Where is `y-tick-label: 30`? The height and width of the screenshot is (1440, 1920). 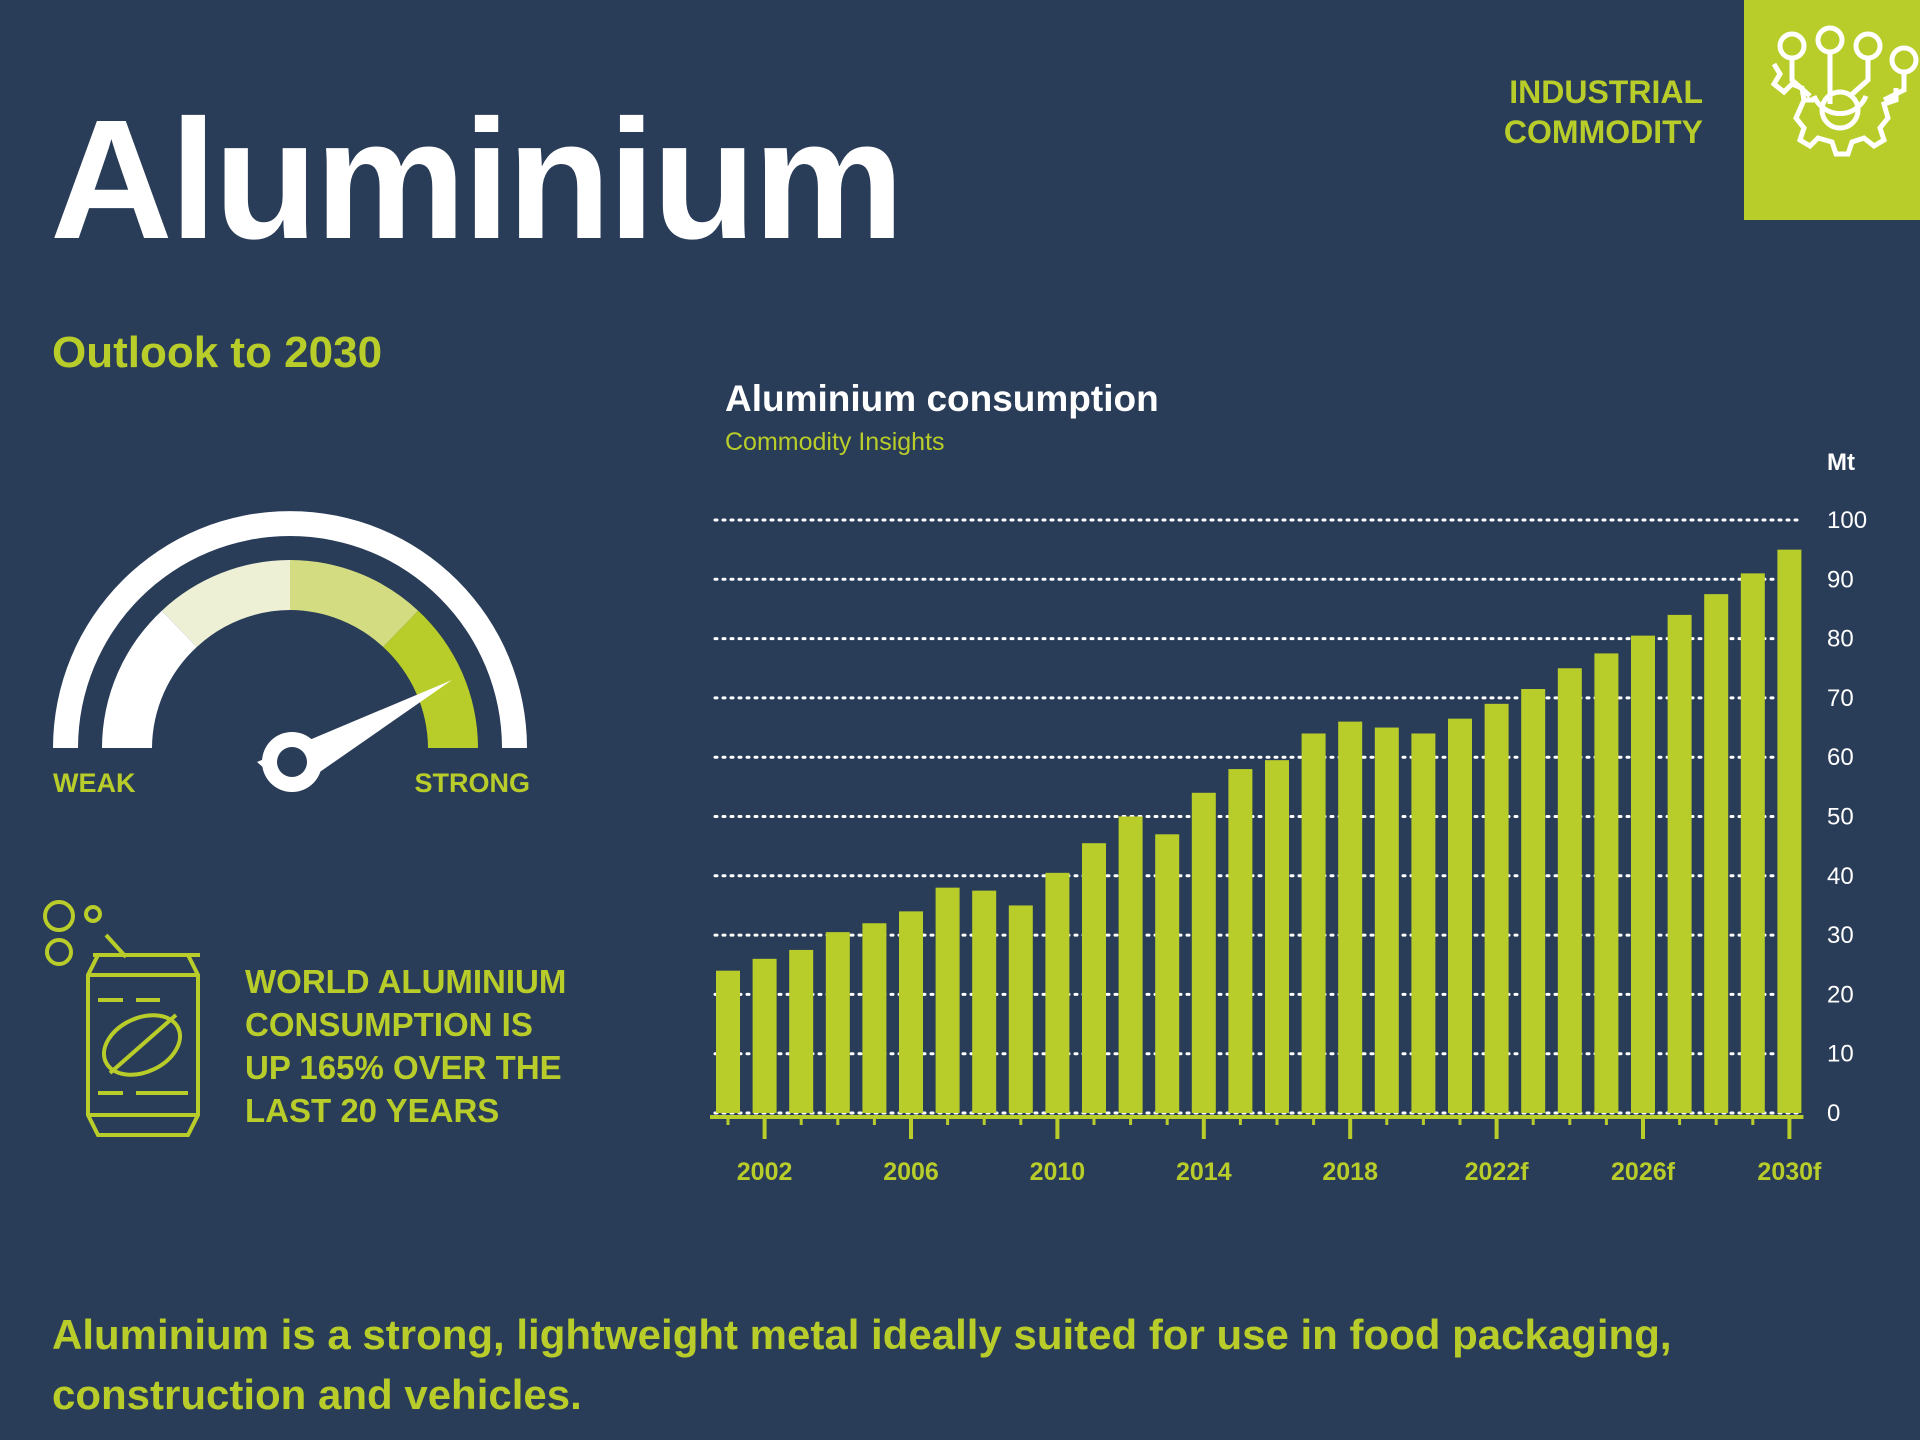 y-tick-label: 30 is located at coordinates (1840, 935).